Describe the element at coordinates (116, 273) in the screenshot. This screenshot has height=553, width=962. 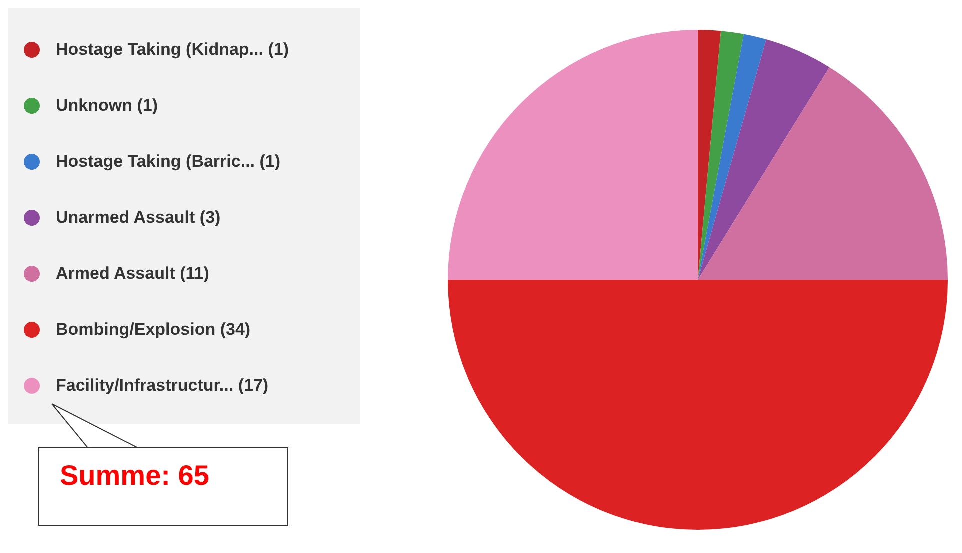
I see `legend-label: Armed Assault` at that location.